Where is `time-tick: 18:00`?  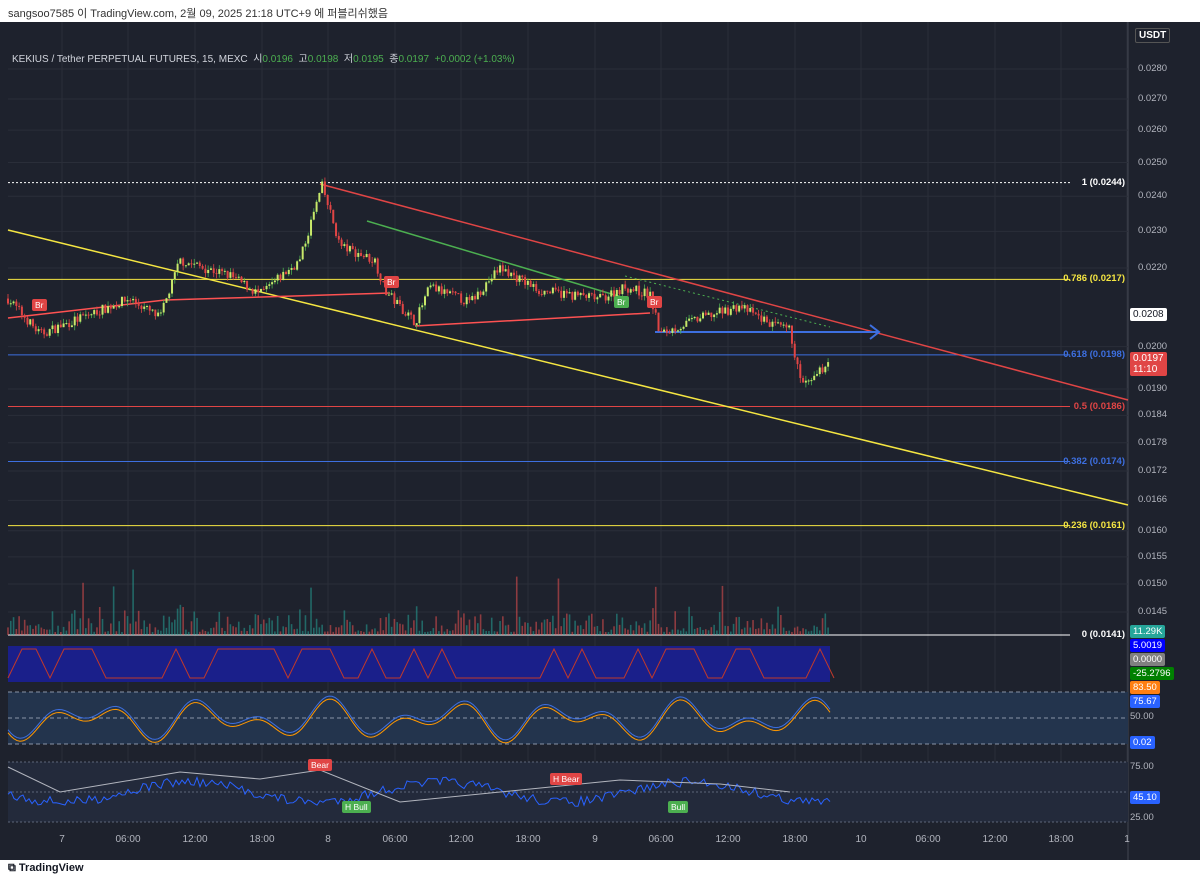 time-tick: 18:00 is located at coordinates (795, 839).